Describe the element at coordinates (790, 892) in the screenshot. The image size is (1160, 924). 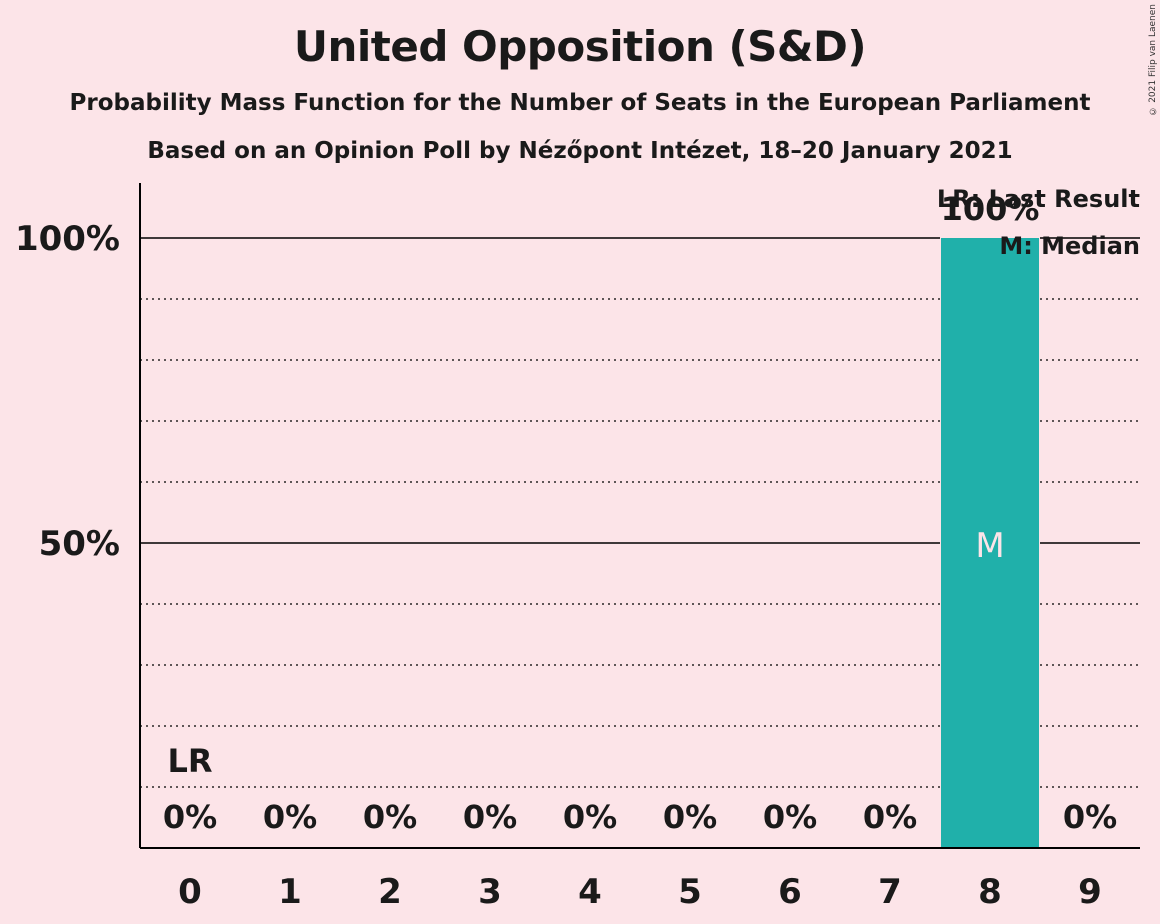
I see `x-tick-label: 6` at that location.